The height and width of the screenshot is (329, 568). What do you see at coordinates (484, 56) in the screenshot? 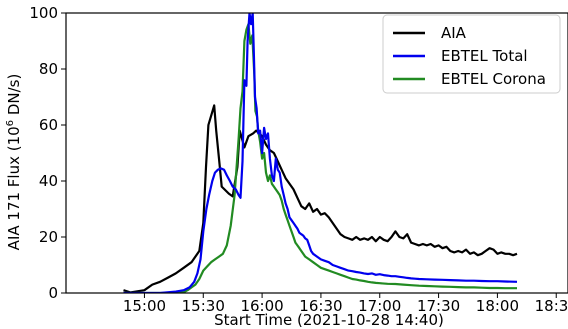
I see `legend-label: EBTEL Total` at bounding box center [484, 56].